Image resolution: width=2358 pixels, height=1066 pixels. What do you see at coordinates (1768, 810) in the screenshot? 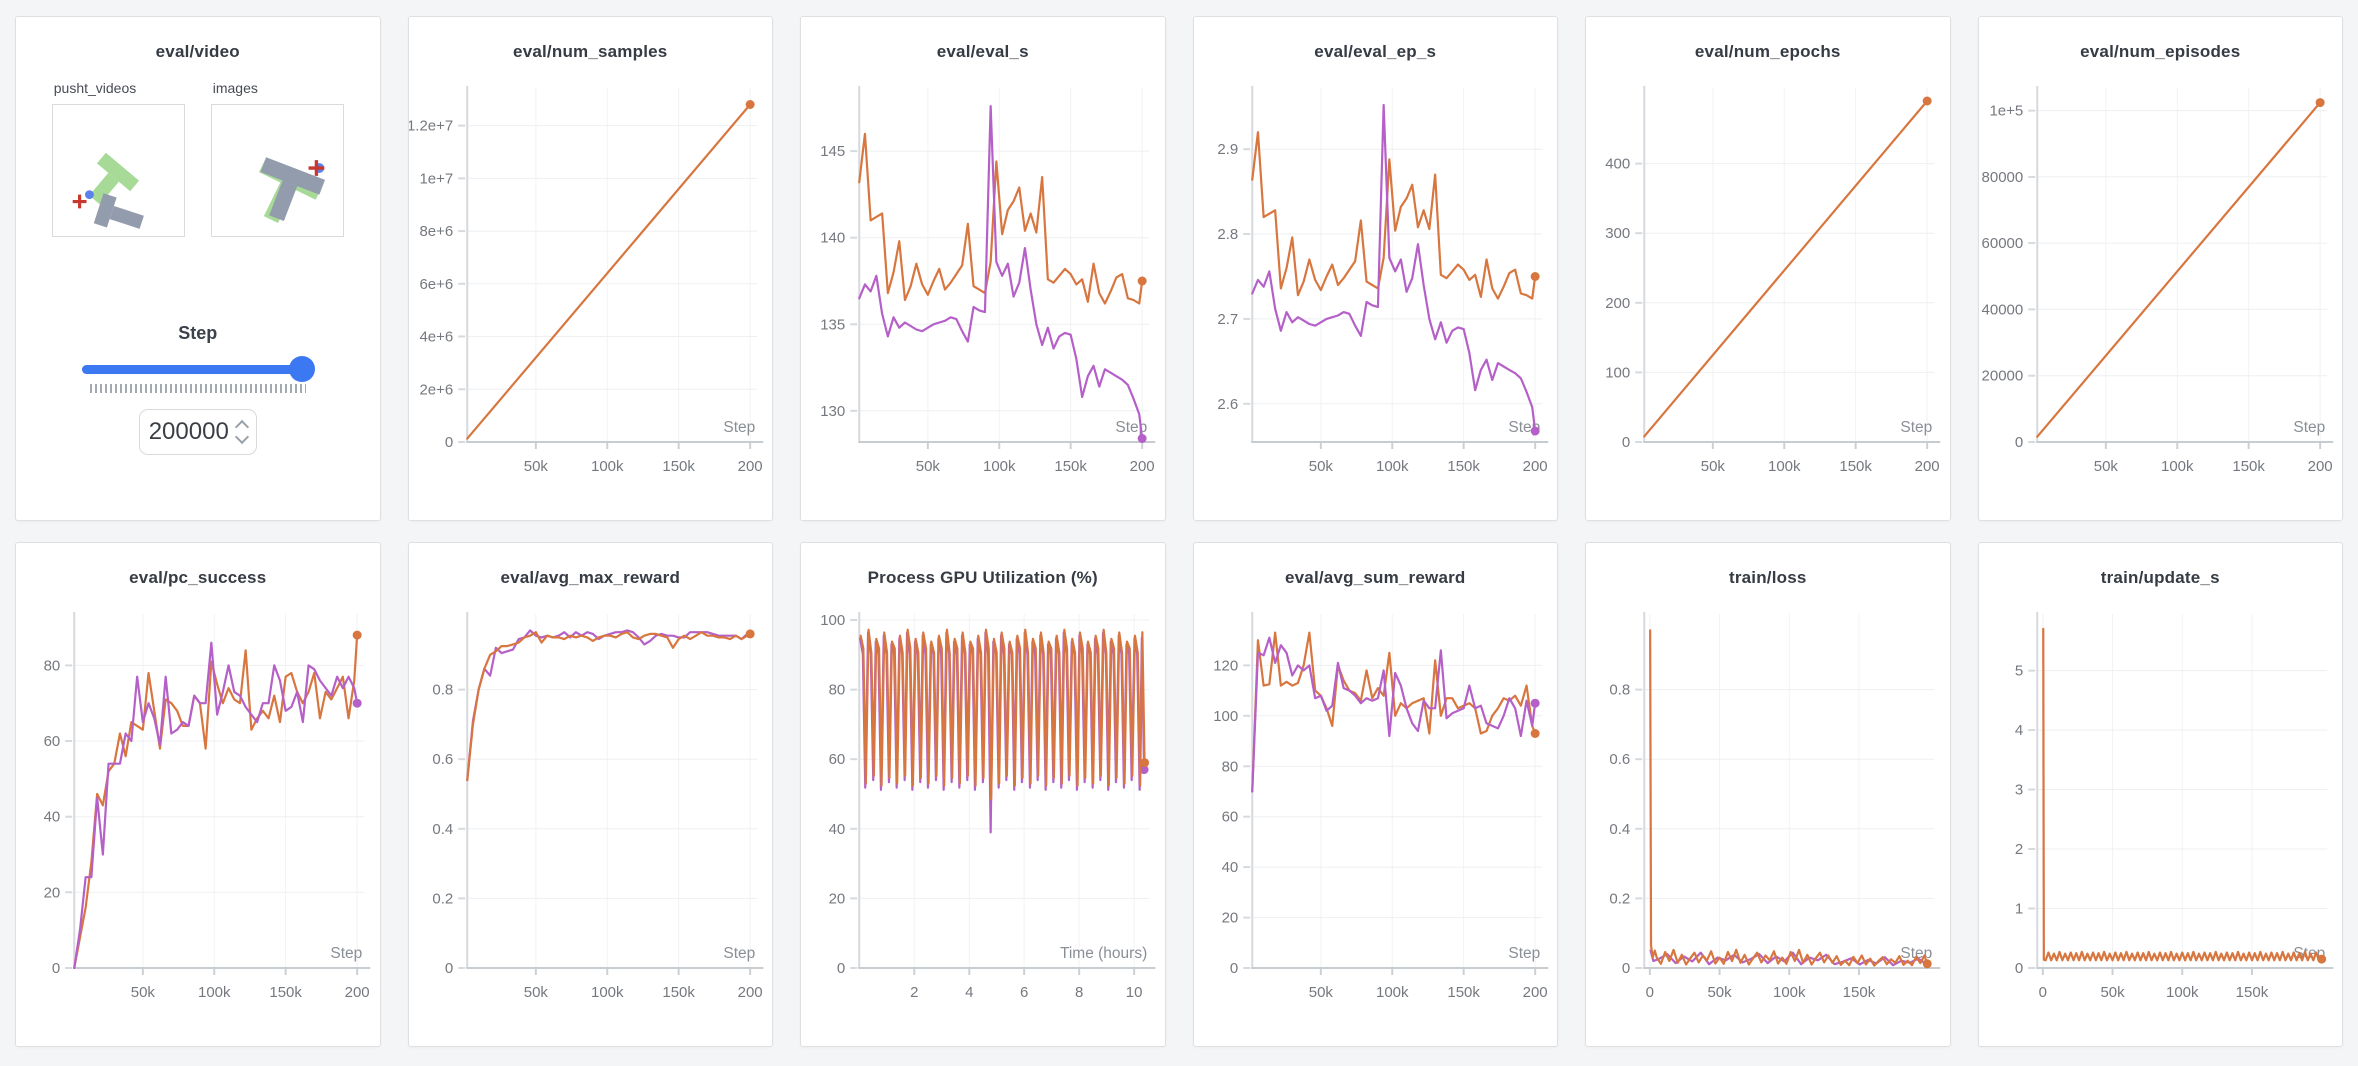
I see `chart-canvas: 0 50k 100k 150k 0 0.2 0.4 0.6 0.8 Step` at bounding box center [1768, 810].